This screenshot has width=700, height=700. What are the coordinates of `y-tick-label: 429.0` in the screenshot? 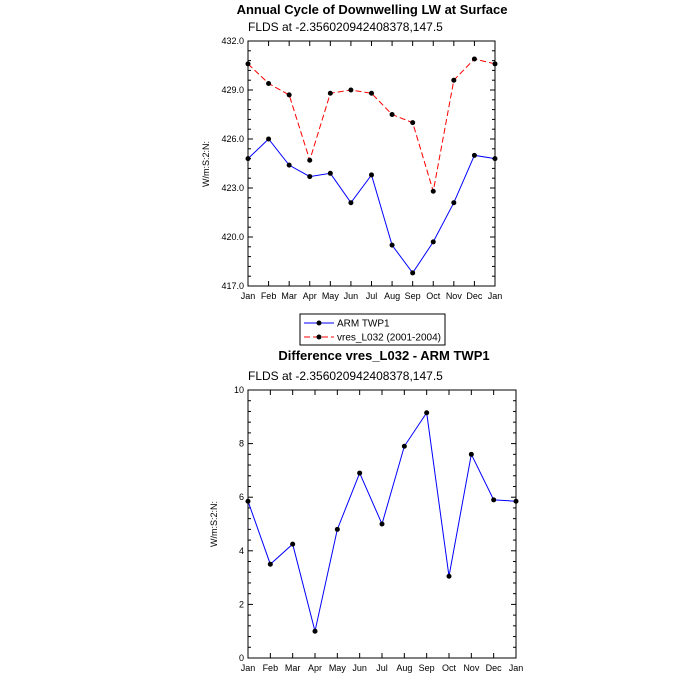 It's located at (232, 90).